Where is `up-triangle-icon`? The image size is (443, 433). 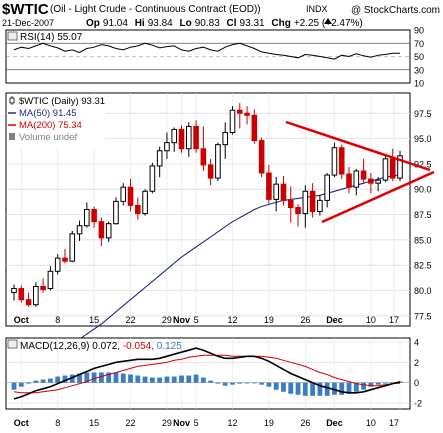
up-triangle-icon is located at coordinates (328, 21).